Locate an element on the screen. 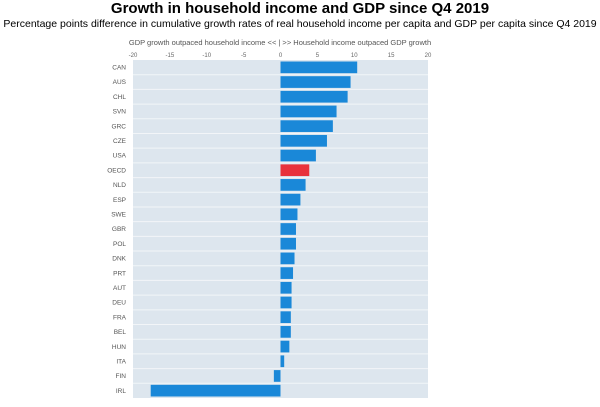 This screenshot has width=600, height=407. x-tick-label: 15 is located at coordinates (391, 56).